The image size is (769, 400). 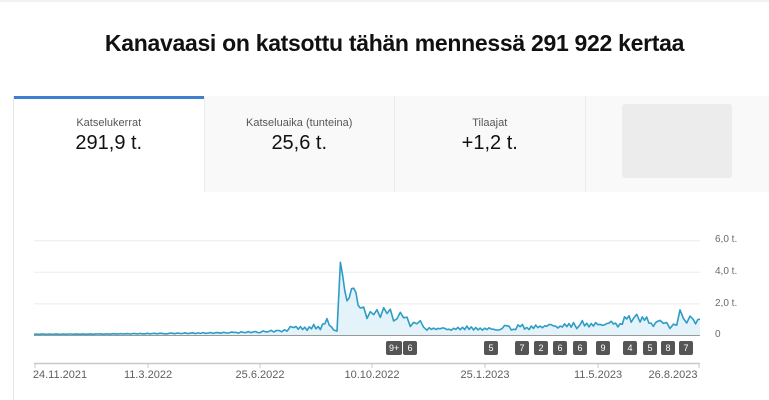 What do you see at coordinates (541, 348) in the screenshot?
I see `video-marker-badge: 2` at bounding box center [541, 348].